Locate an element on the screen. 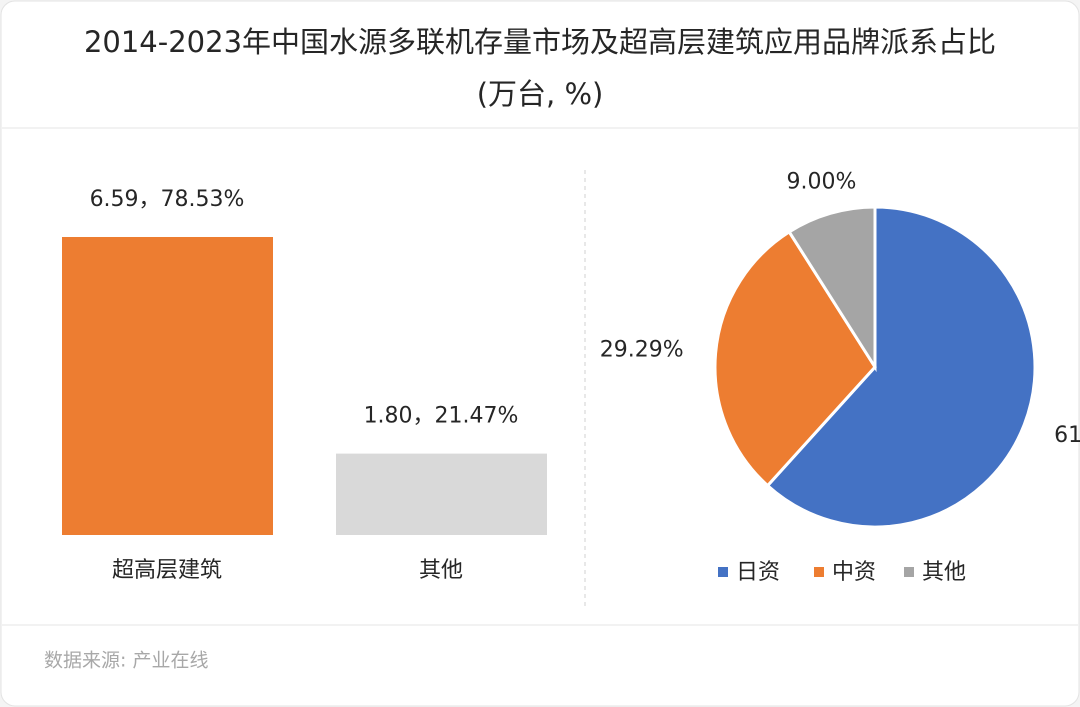 The image size is (1080, 707). data-label: 1.80，21.47% is located at coordinates (441, 416).